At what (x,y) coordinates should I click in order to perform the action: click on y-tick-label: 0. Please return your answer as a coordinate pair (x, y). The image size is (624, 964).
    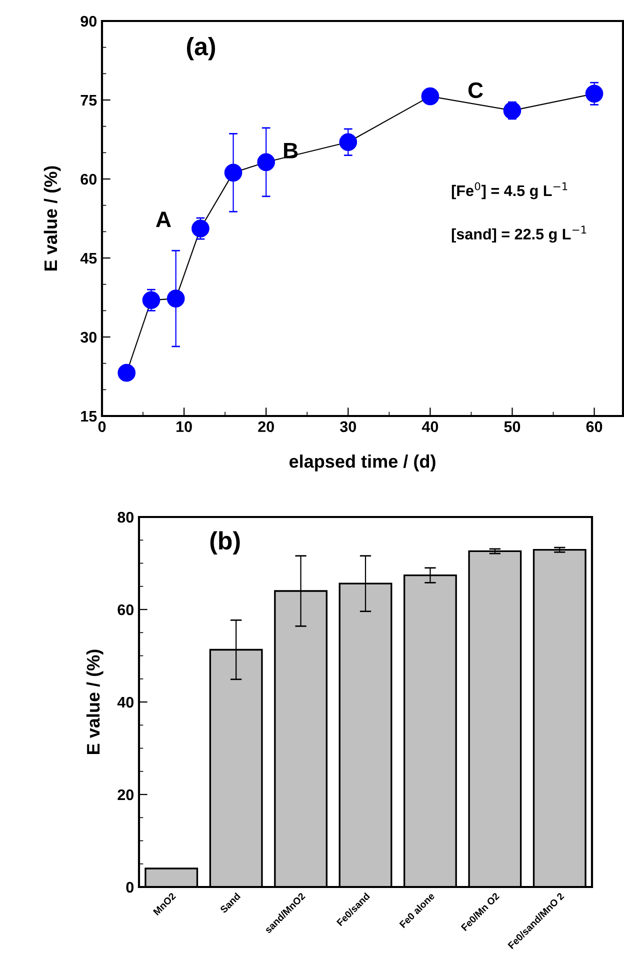
    Looking at the image, I should click on (130, 887).